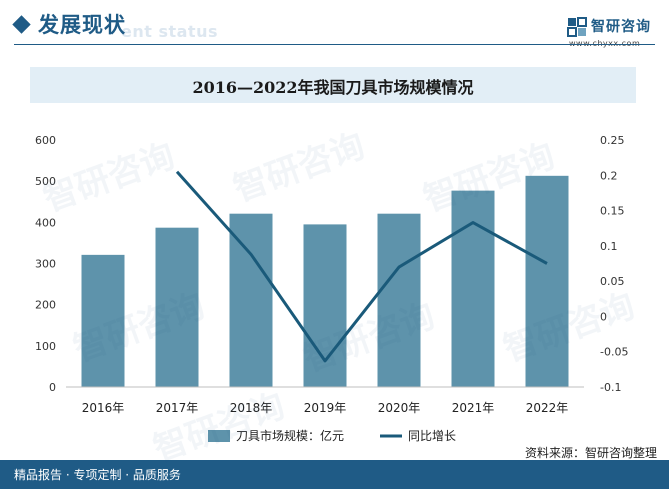 The height and width of the screenshot is (489, 669). What do you see at coordinates (334, 474) in the screenshot?
I see `footer-bar: 精品报告 · 专项定制 · 品质服务` at bounding box center [334, 474].